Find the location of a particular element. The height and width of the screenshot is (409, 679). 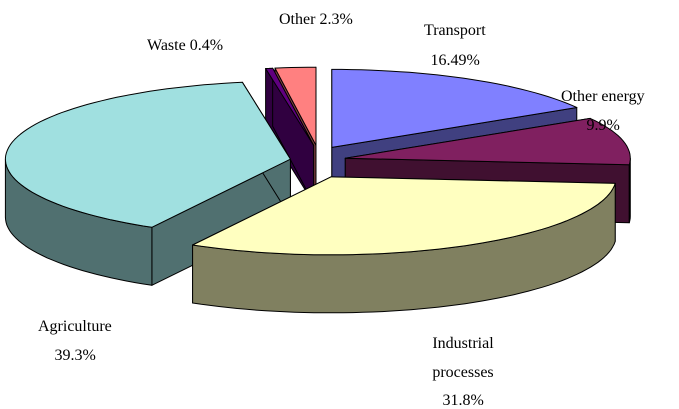

slice-label-value: 31.8% is located at coordinates (463, 400).